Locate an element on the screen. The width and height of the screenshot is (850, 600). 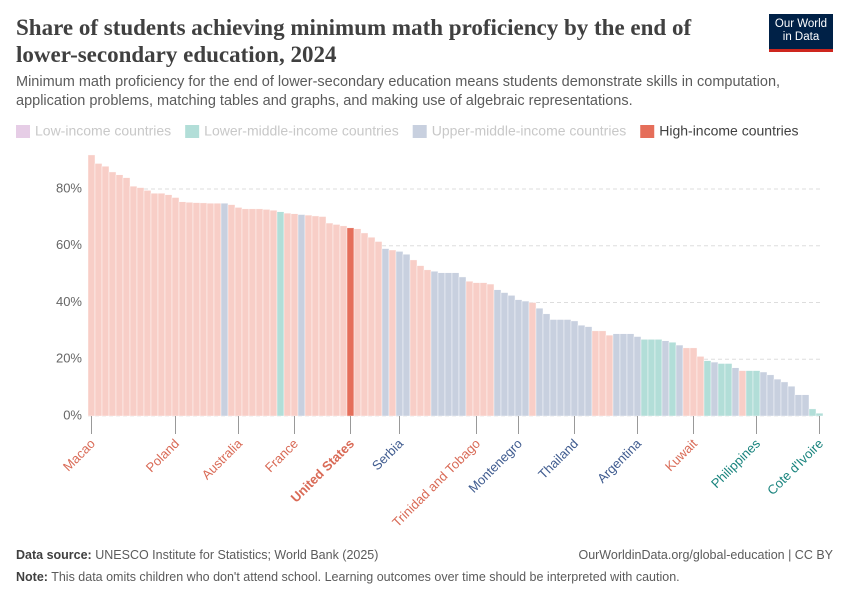
logo: Our World in Data is located at coordinates (801, 33).